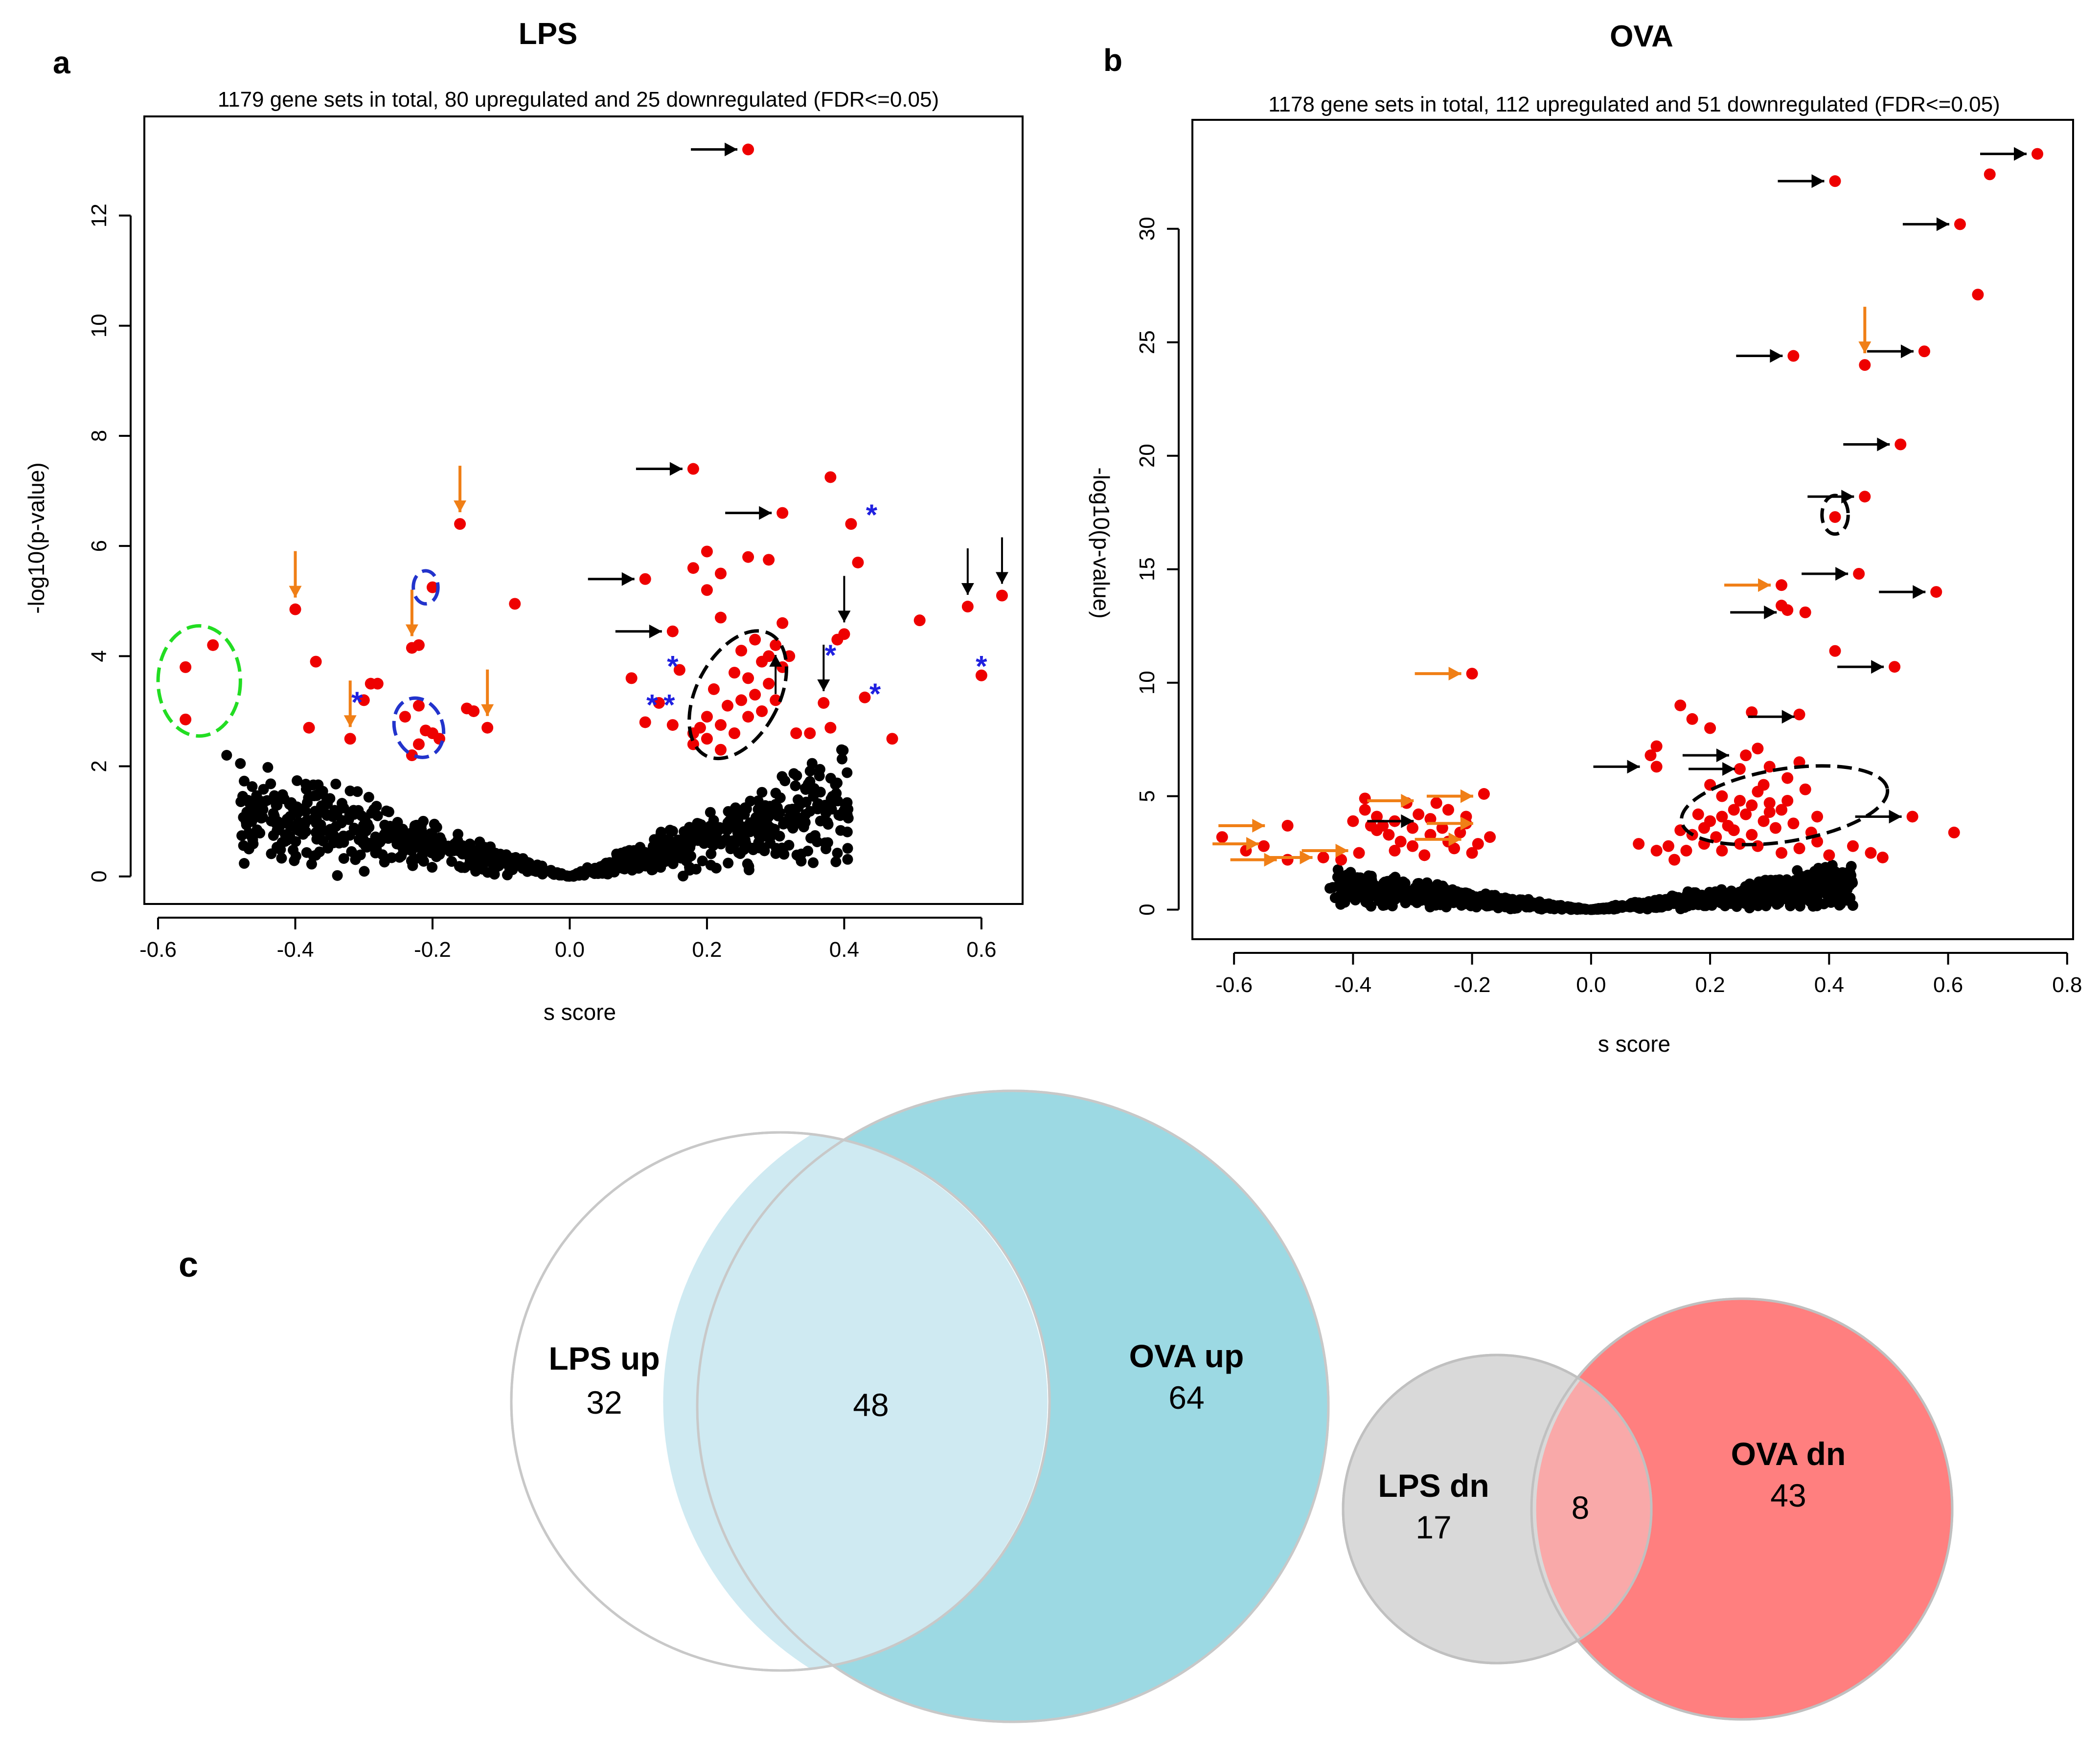  I want to click on venn-ova-dn-outline, so click(1742, 1509).